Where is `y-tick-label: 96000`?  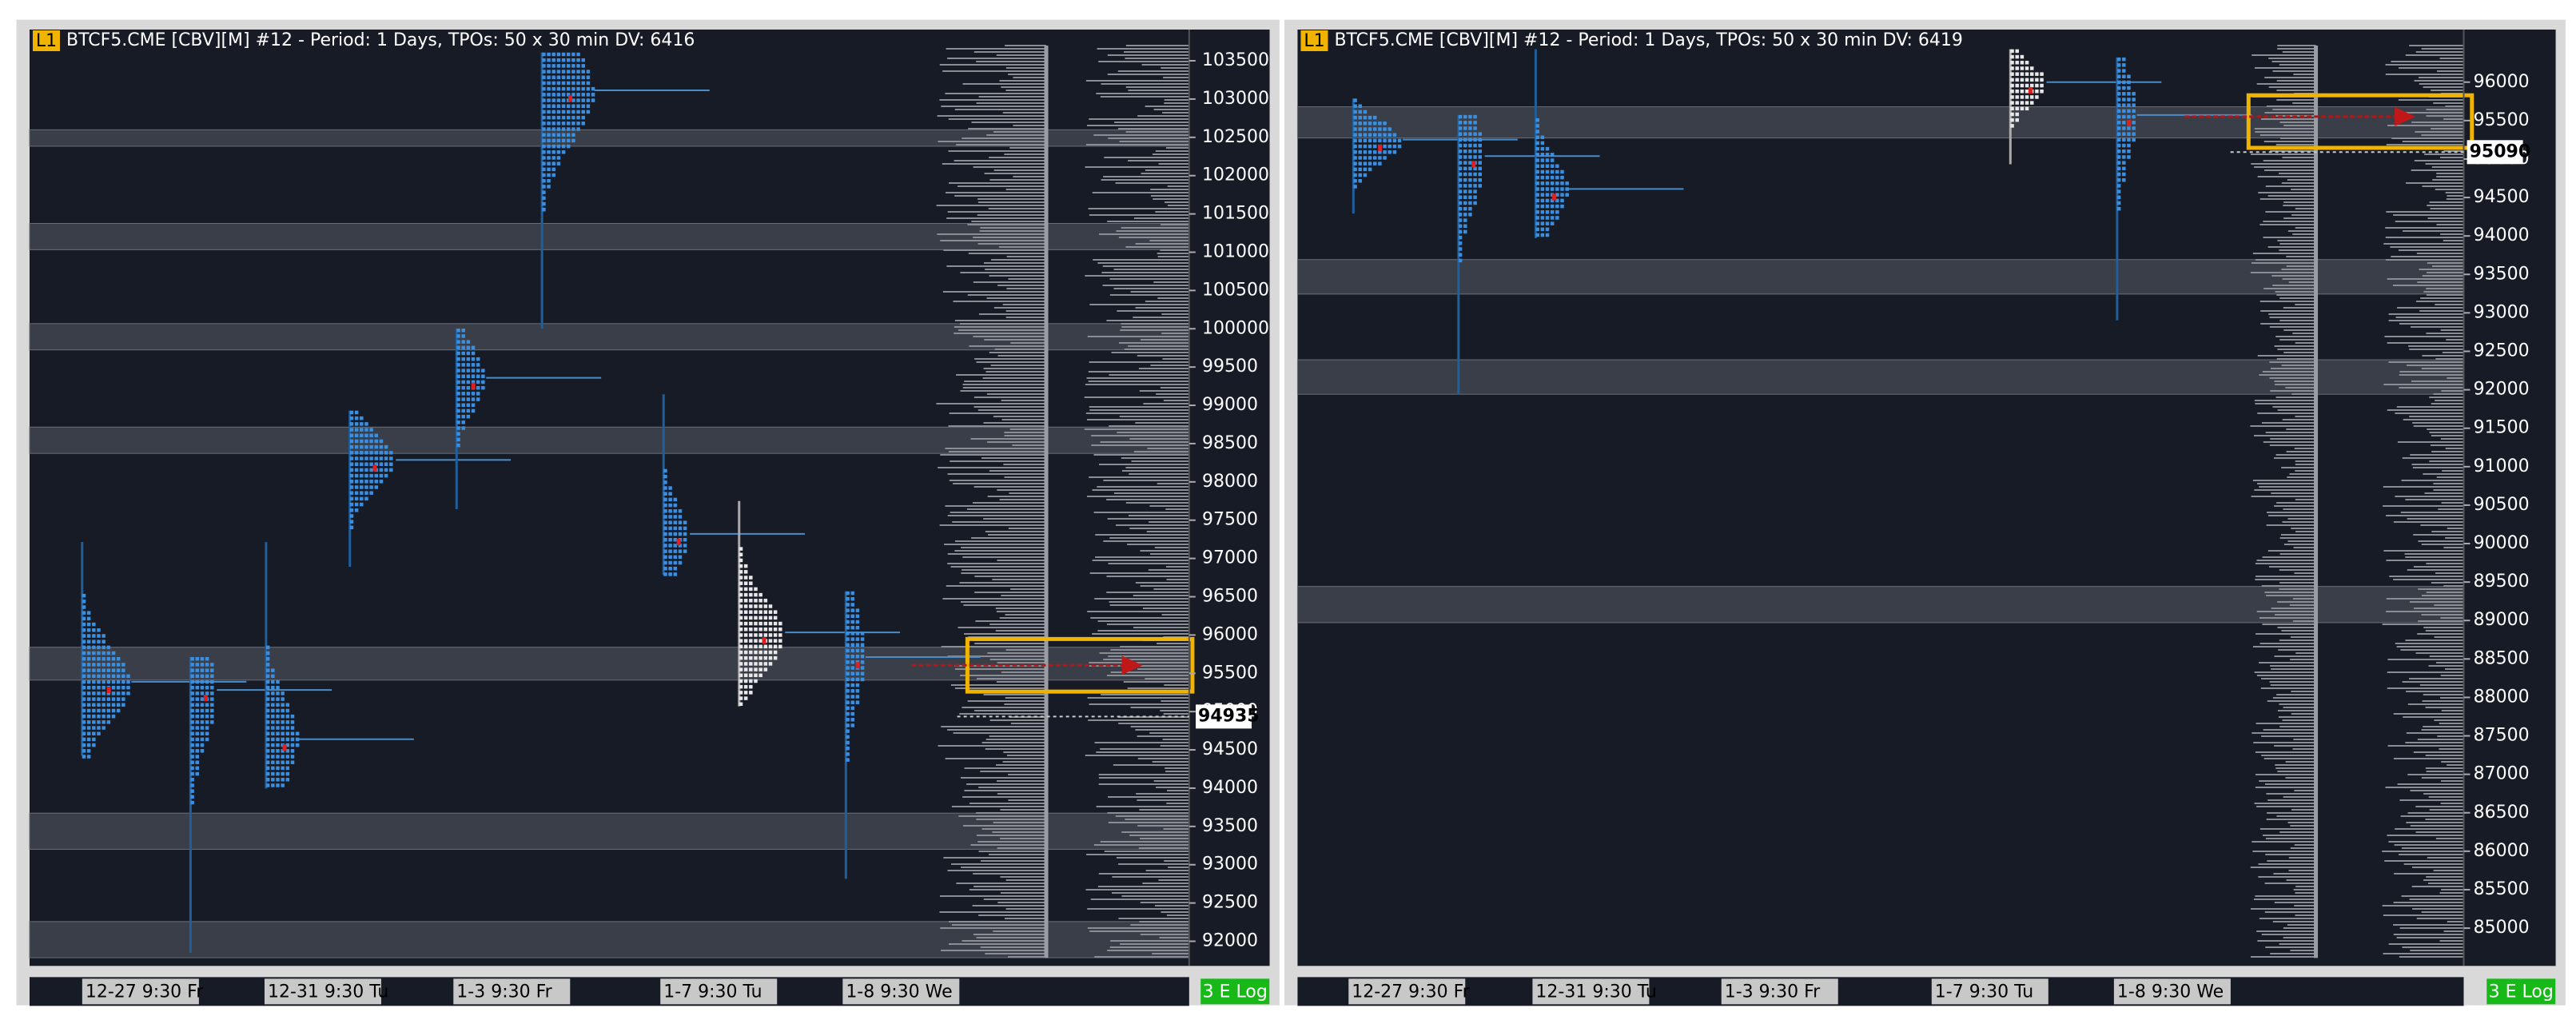 y-tick-label: 96000 is located at coordinates (2502, 82).